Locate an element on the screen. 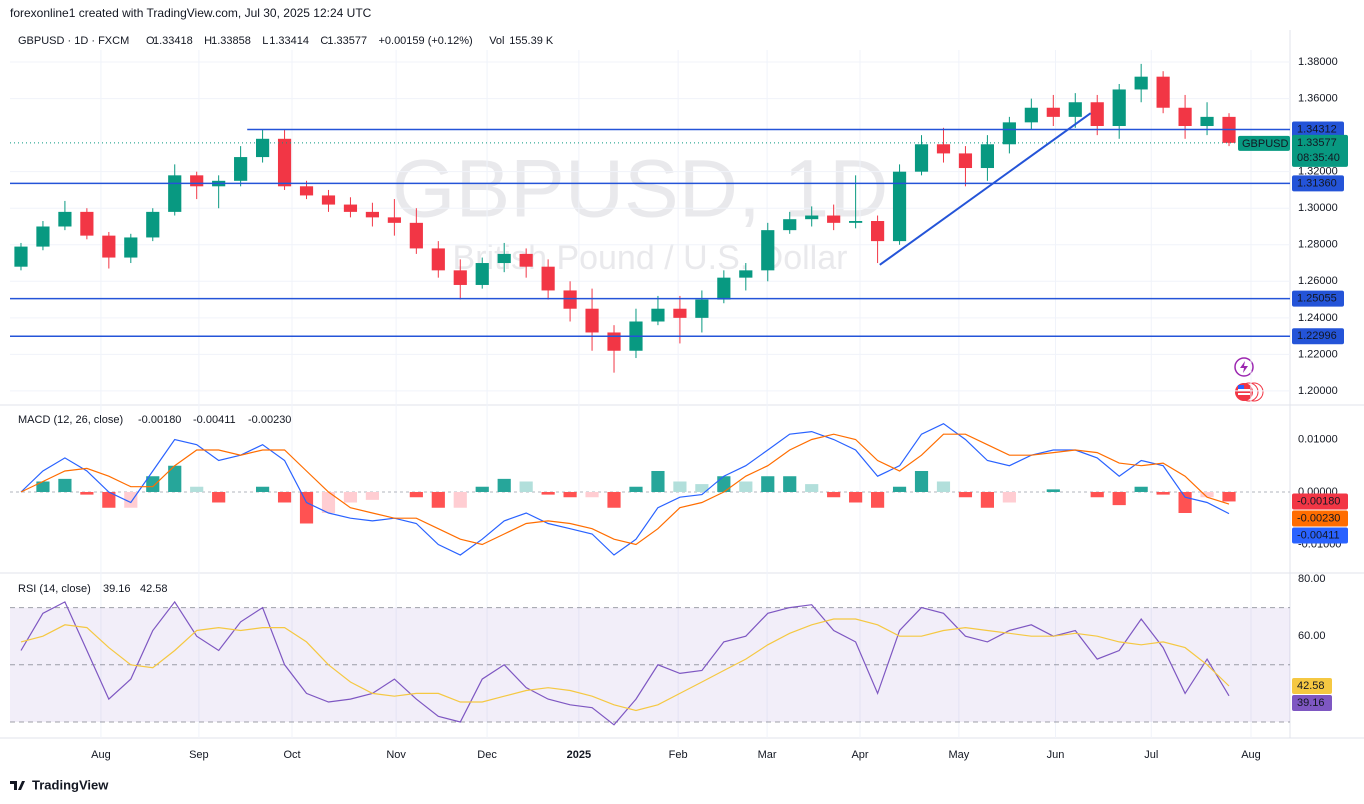 Image resolution: width=1364 pixels, height=804 pixels. x-tick-label: Dec is located at coordinates (487, 755).